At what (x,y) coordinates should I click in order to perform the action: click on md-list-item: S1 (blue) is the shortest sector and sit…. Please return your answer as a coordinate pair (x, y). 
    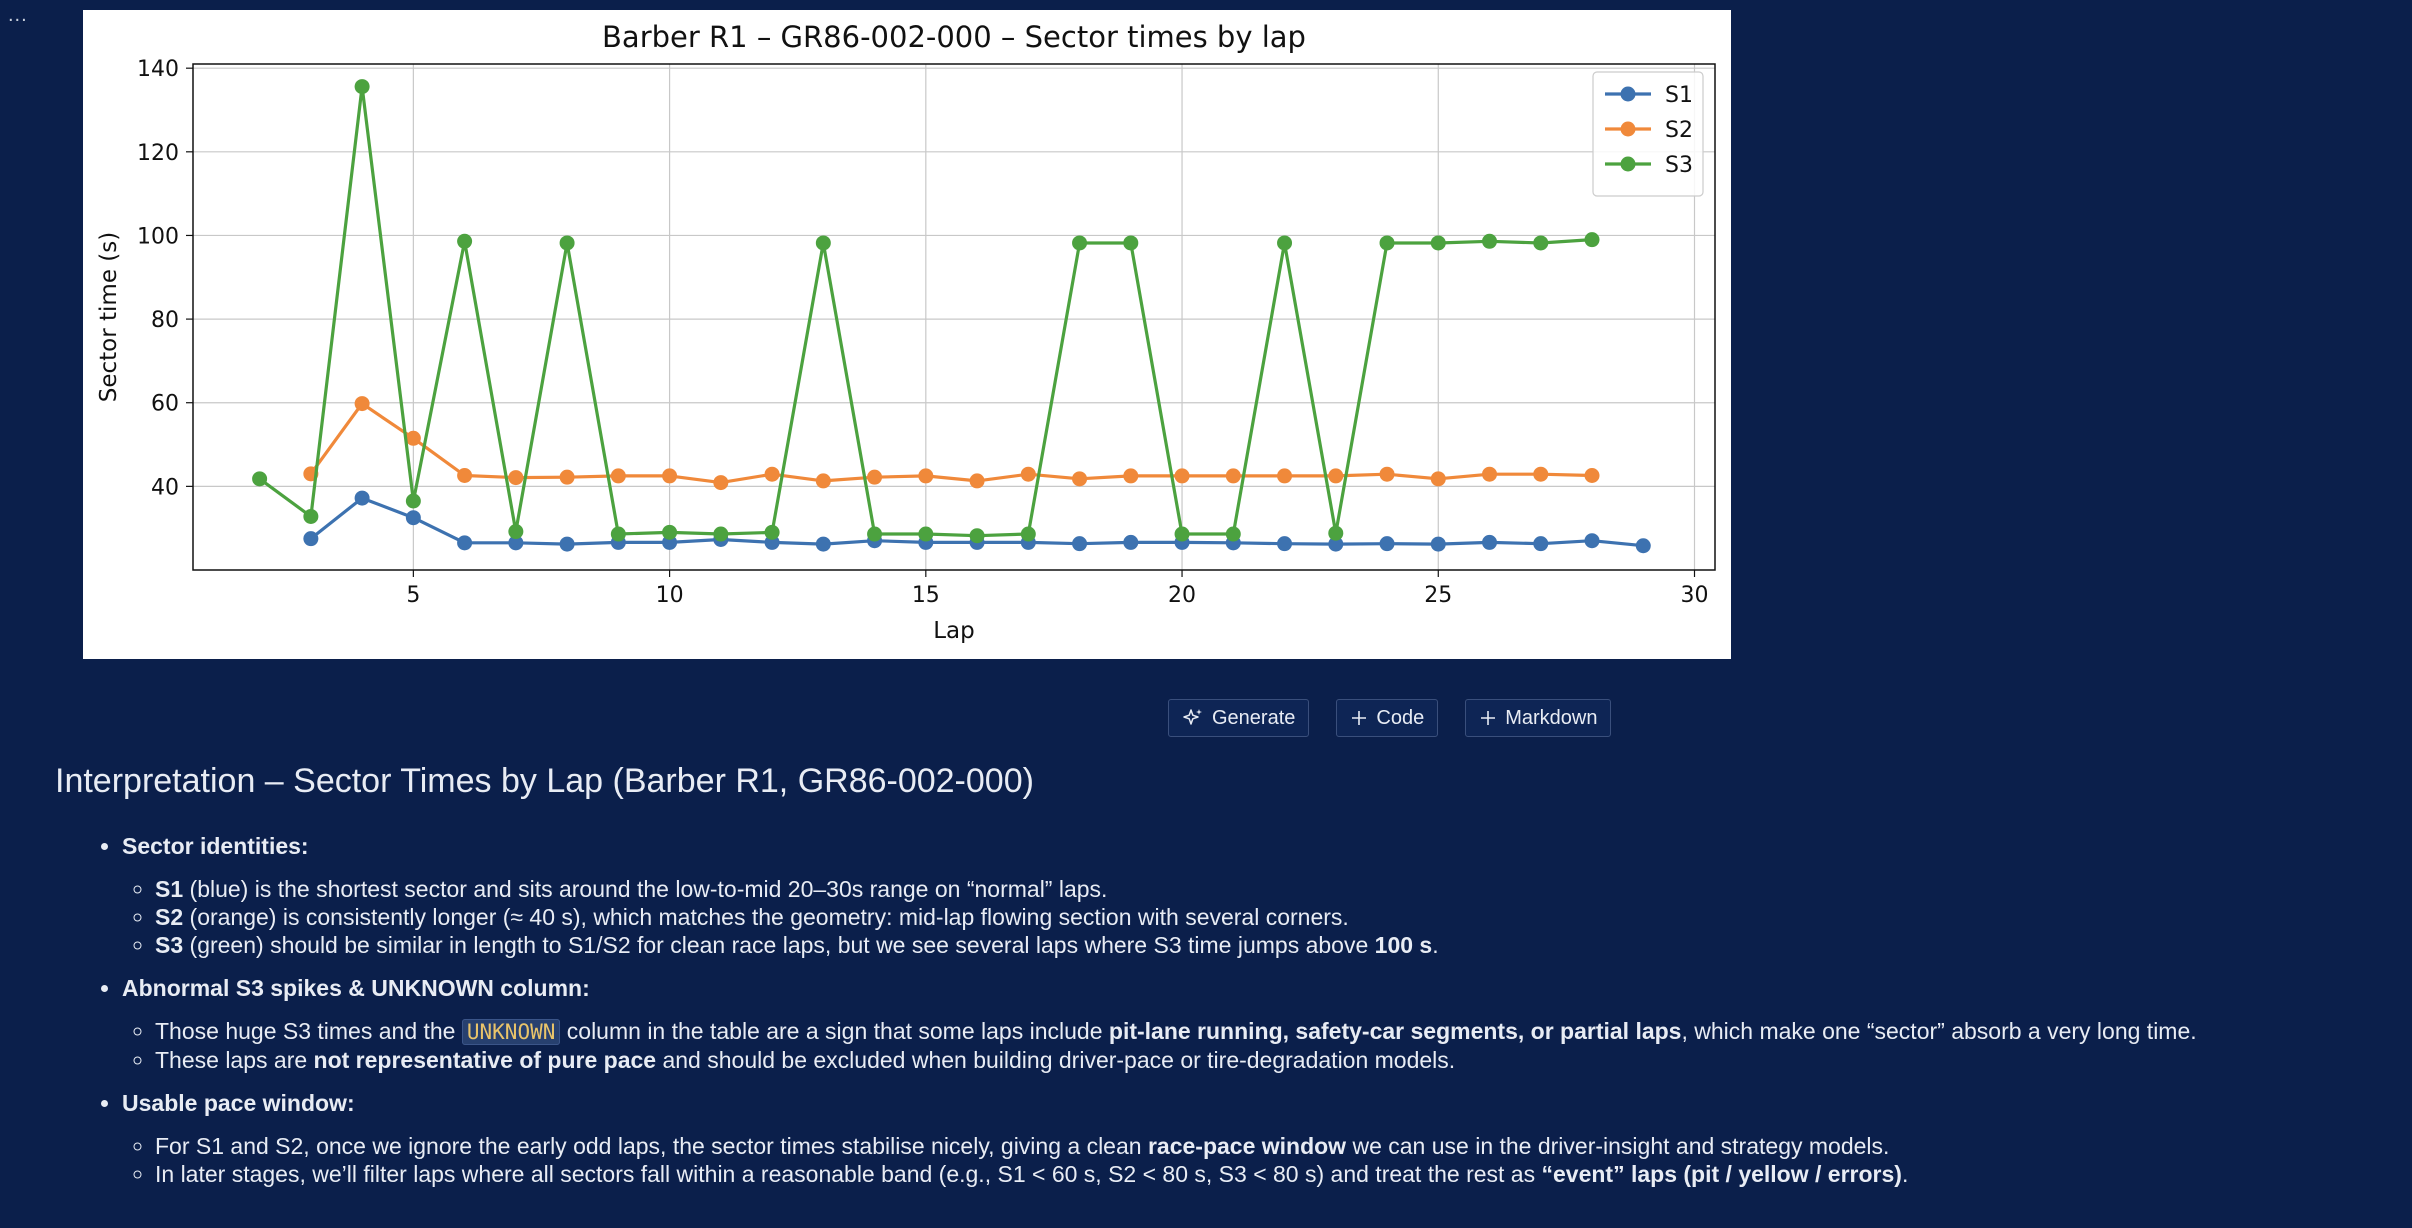
    Looking at the image, I should click on (1275, 889).